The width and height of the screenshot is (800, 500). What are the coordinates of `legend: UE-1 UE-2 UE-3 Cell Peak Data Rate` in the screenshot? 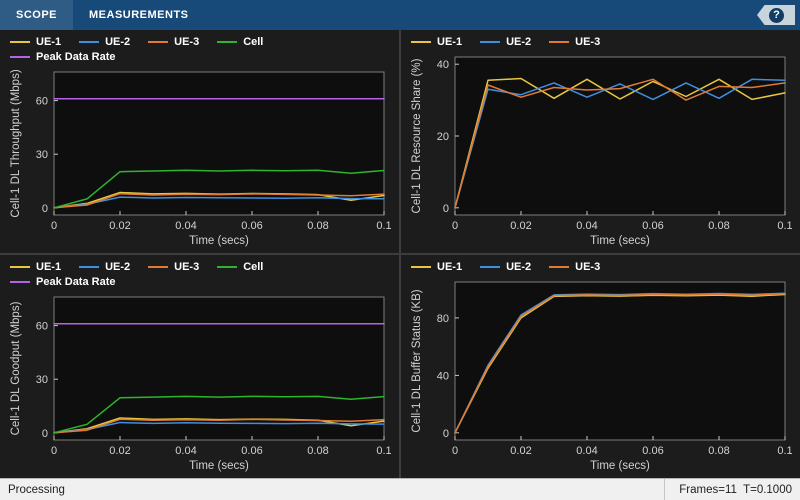 It's located at (199, 50).